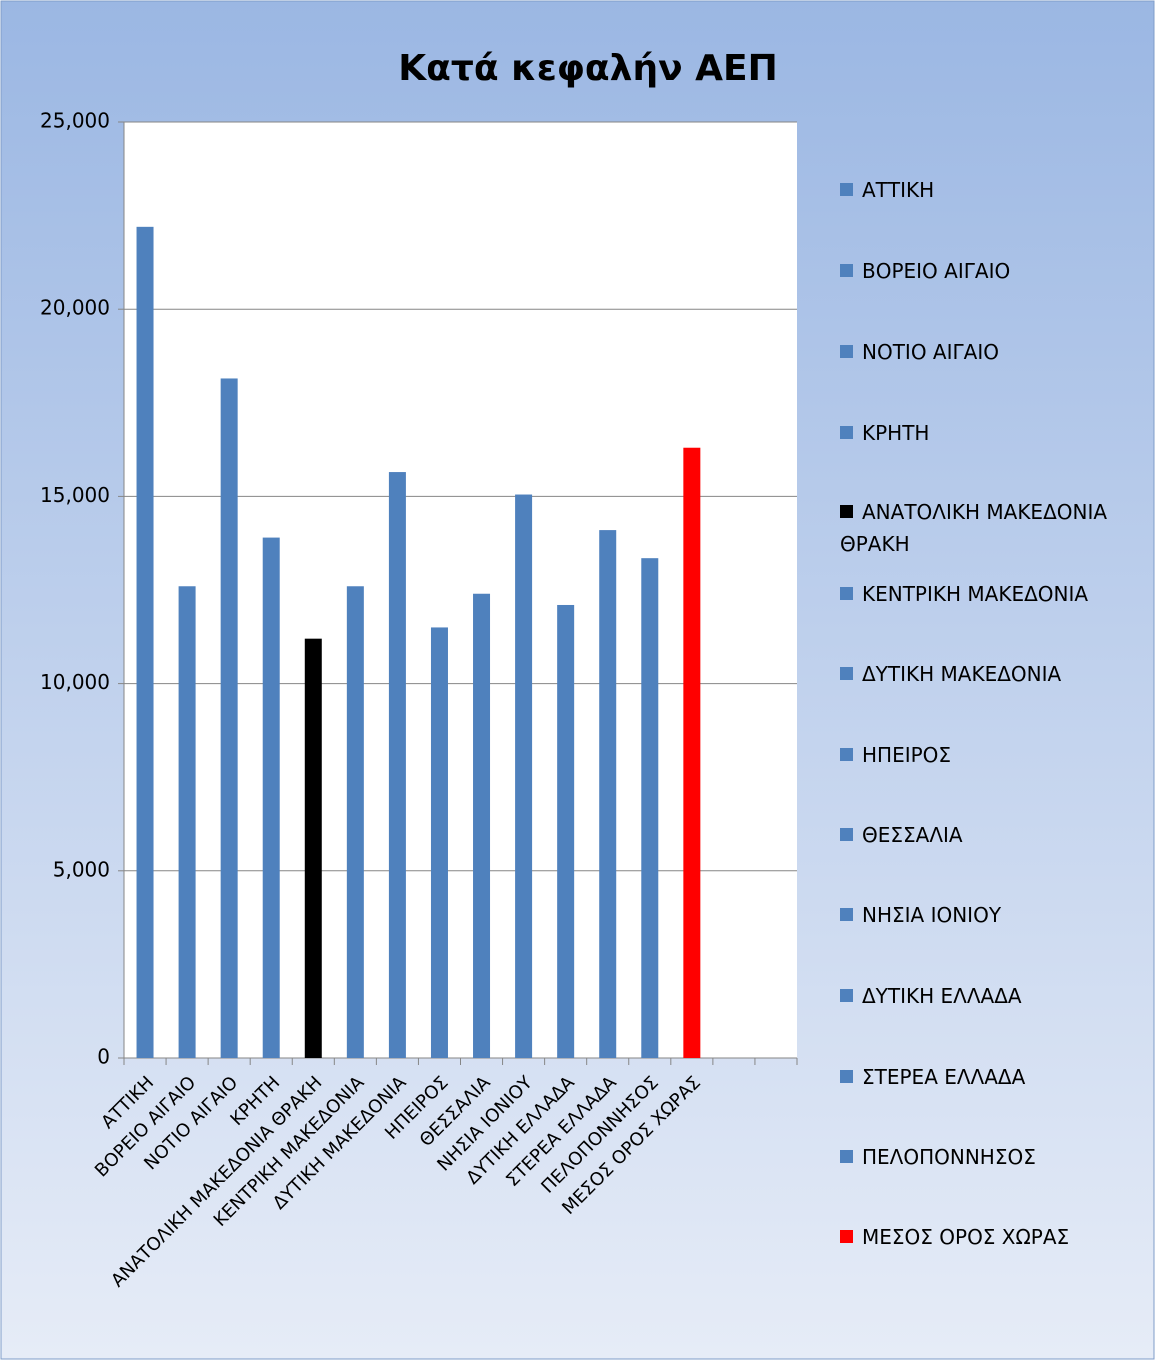 Image resolution: width=1155 pixels, height=1360 pixels. I want to click on legend-item: ΔΥΤΙΚΗ ΜΑΚΕΔΟΝΙΑ, so click(980, 674).